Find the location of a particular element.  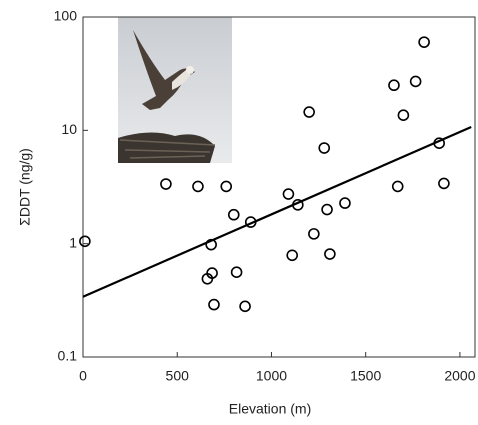

y-axis-label: ΣDDT (ng/g) is located at coordinates (25, 187).